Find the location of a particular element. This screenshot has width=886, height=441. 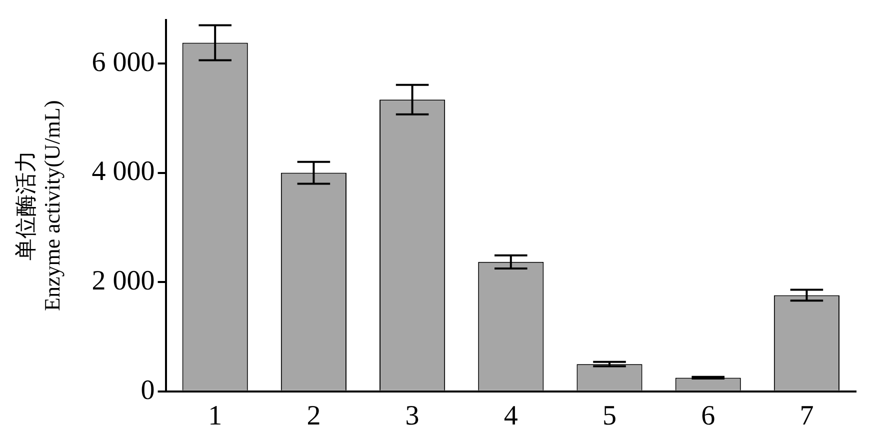

x-tick-label: 4 is located at coordinates (511, 416).